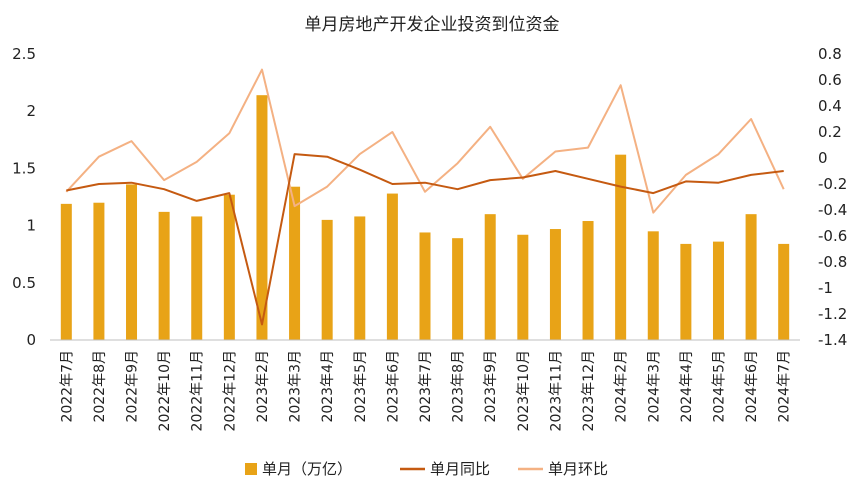  What do you see at coordinates (31, 111) in the screenshot?
I see `left-tick-label: 2` at bounding box center [31, 111].